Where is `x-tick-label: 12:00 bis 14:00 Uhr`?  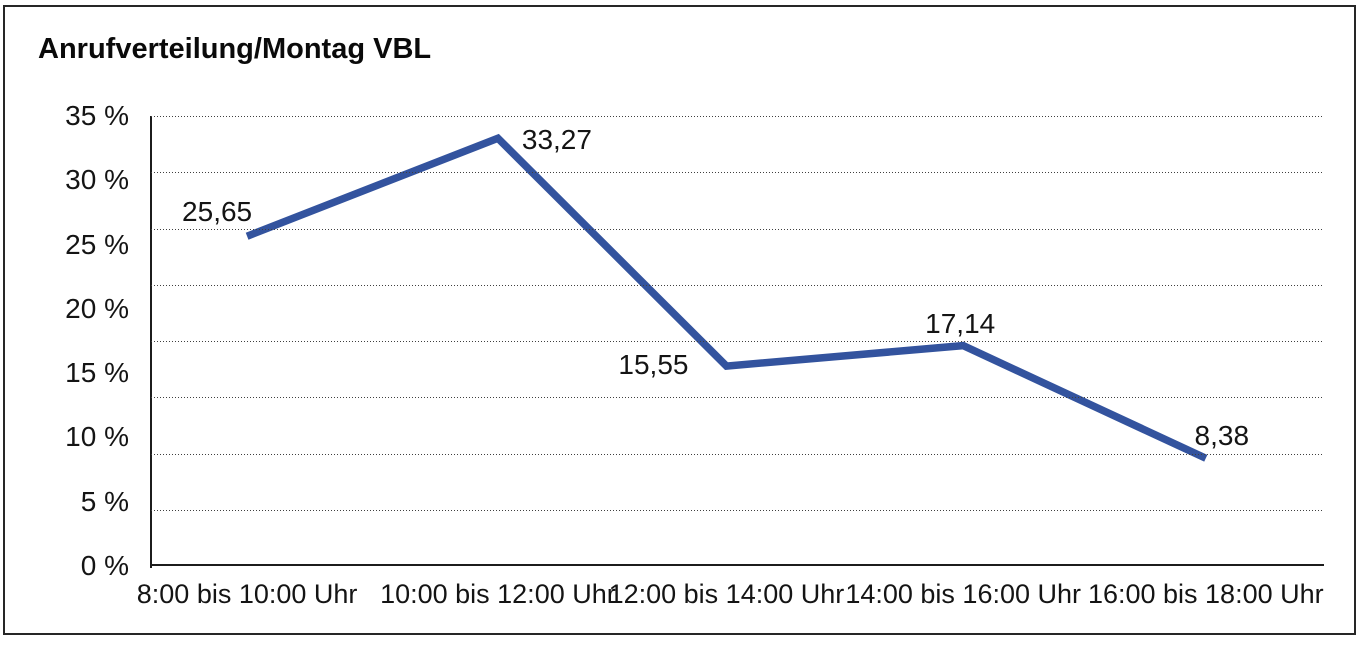 x-tick-label: 12:00 bis 14:00 Uhr is located at coordinates (726, 594).